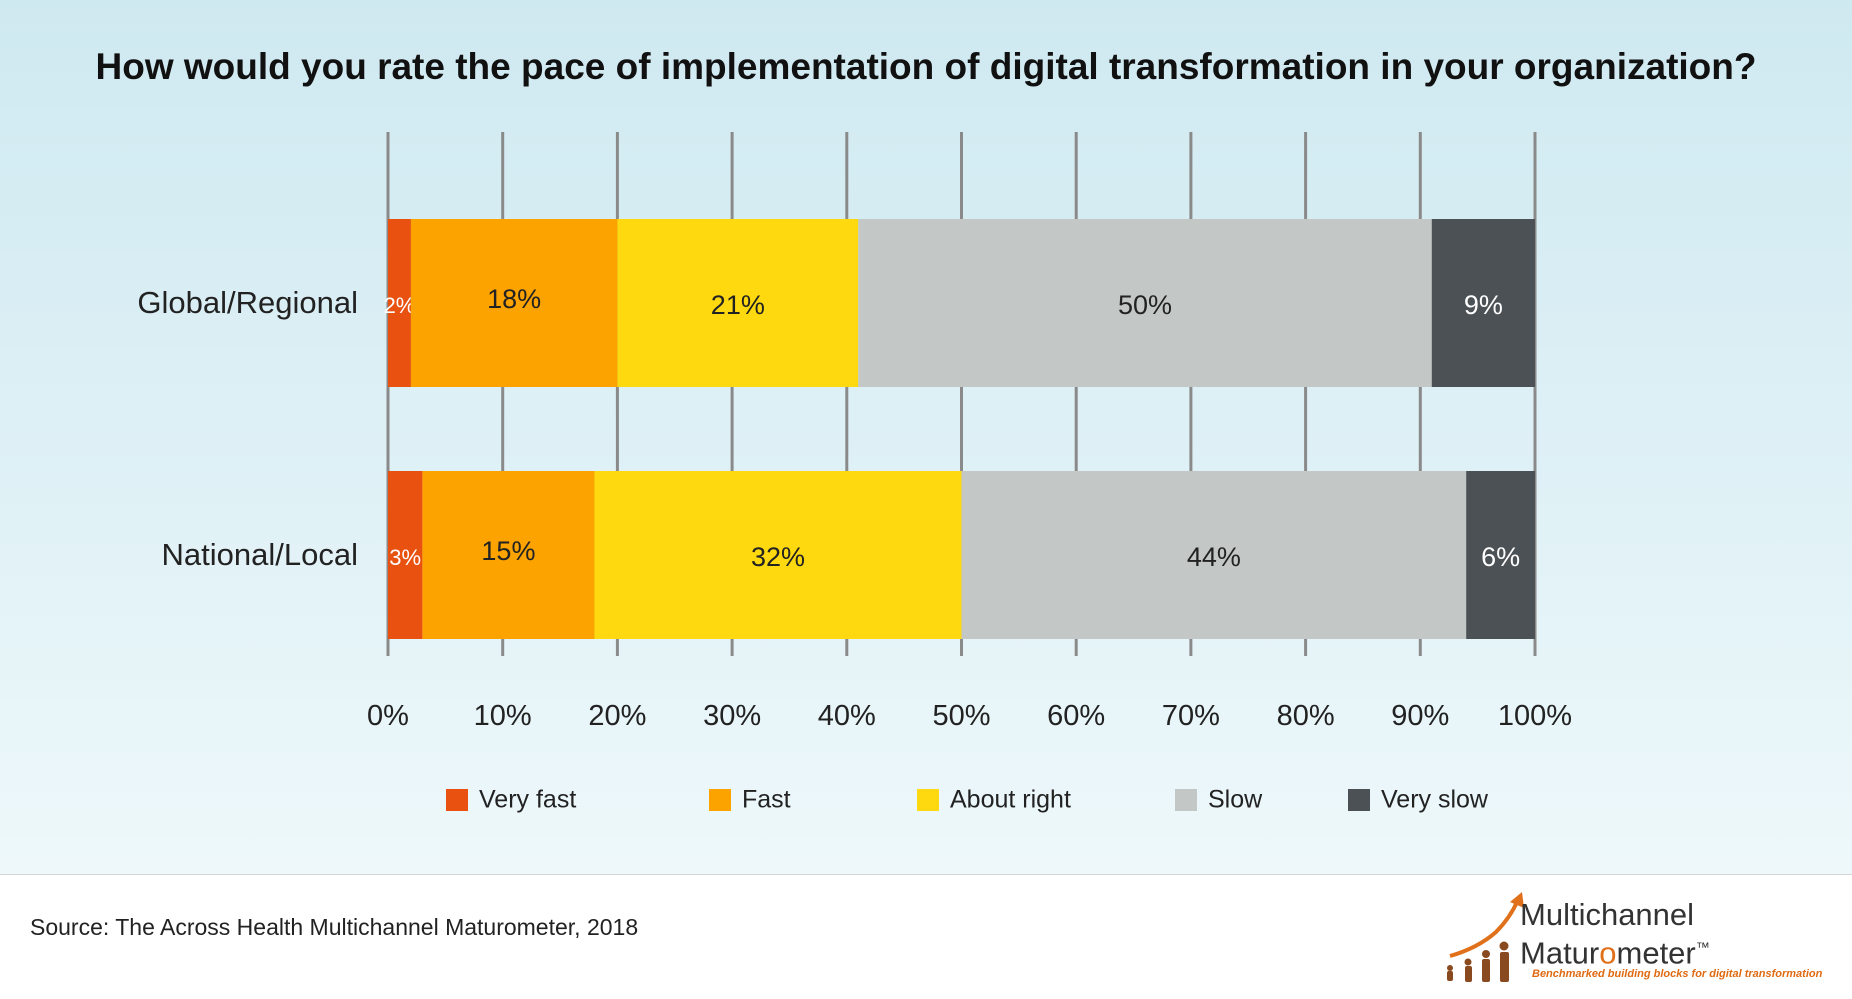 This screenshot has height=999, width=1852. I want to click on data-label: 6%, so click(1500, 557).